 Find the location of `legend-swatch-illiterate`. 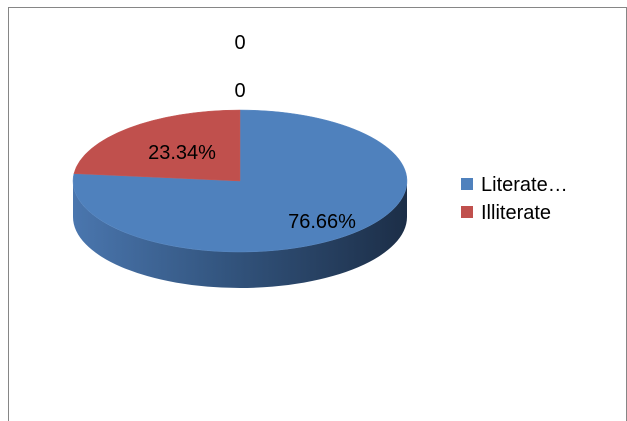

legend-swatch-illiterate is located at coordinates (467, 212).